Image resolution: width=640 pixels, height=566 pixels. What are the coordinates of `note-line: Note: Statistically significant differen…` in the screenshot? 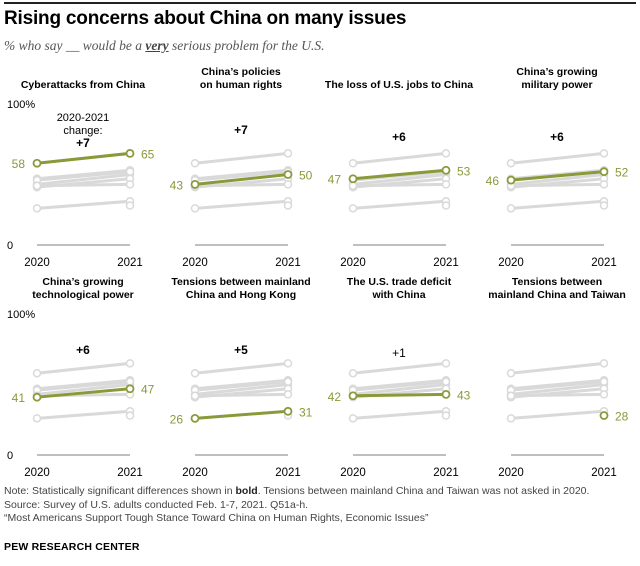 It's located at (297, 491).